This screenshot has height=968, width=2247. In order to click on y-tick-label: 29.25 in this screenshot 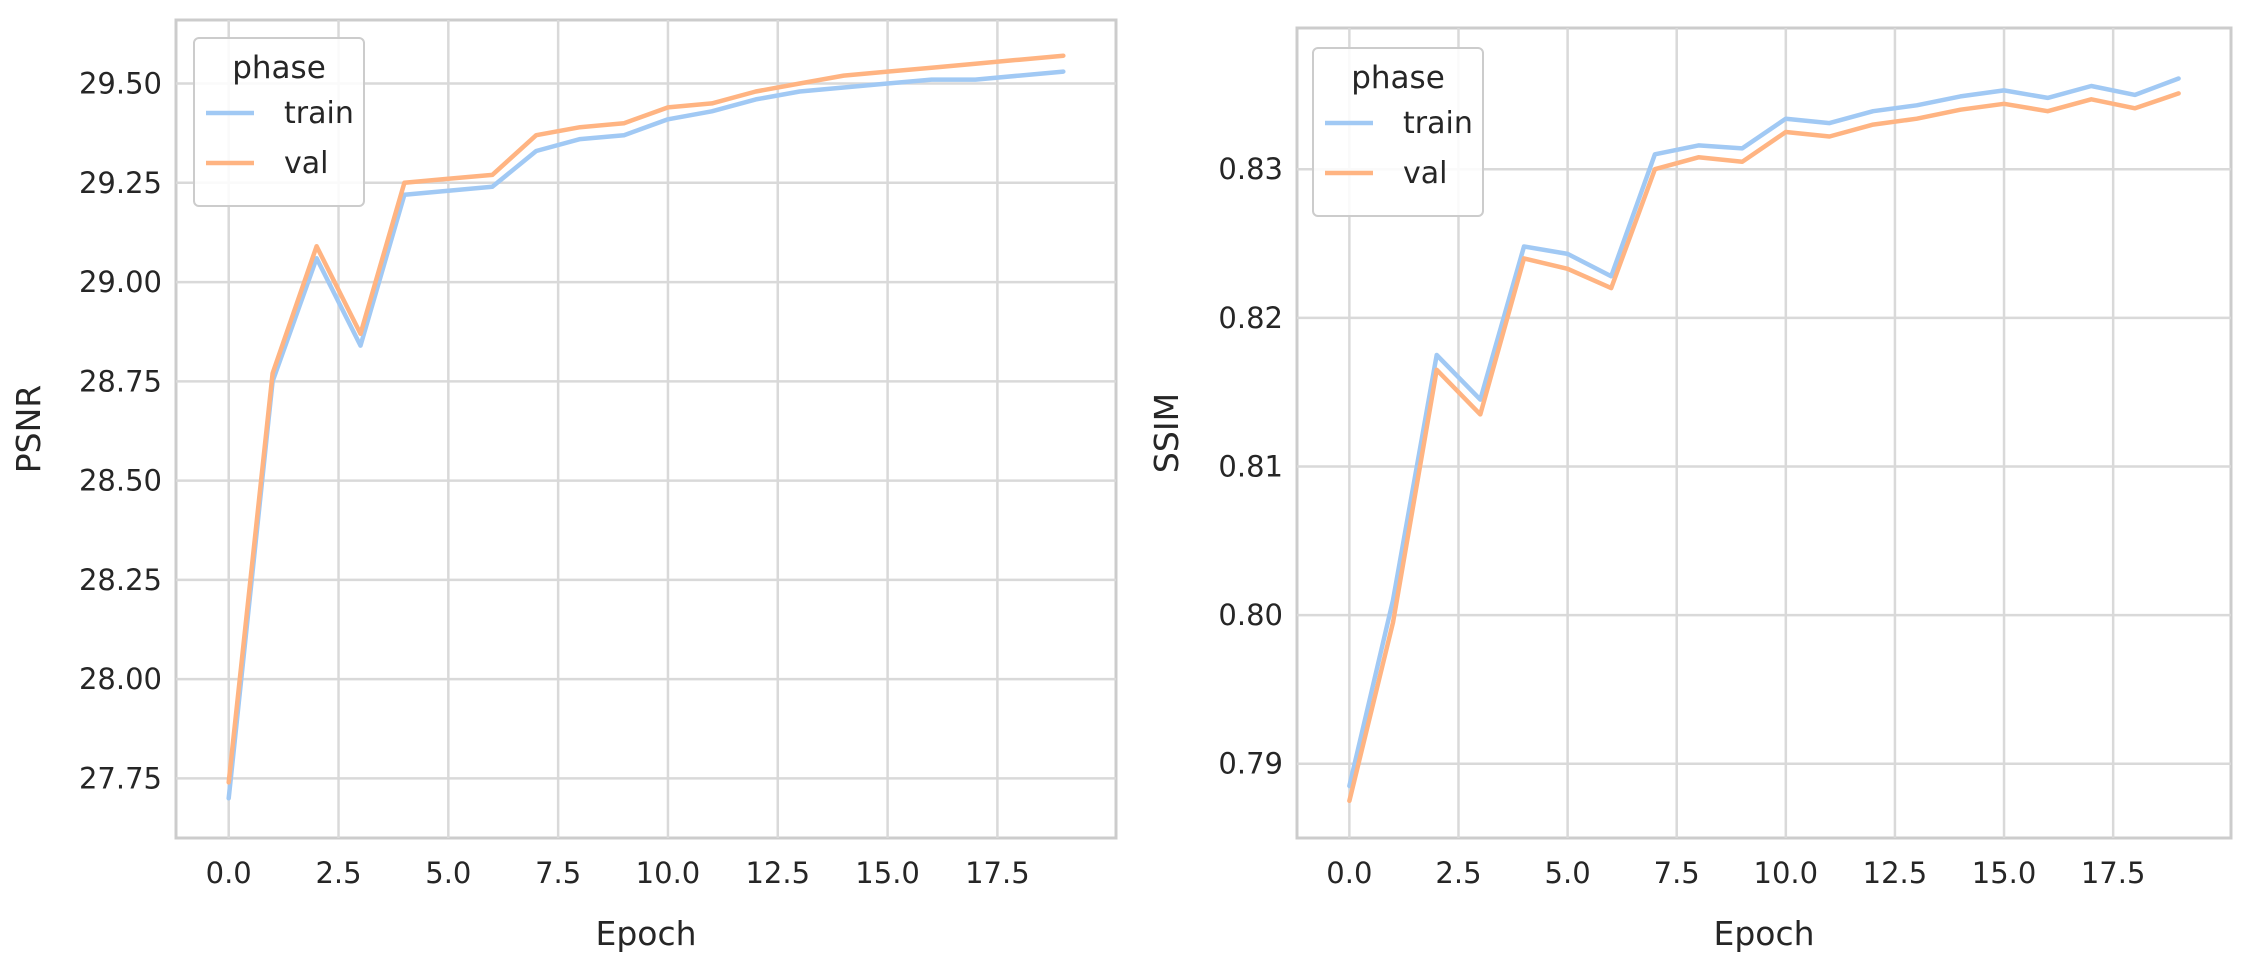, I will do `click(120, 183)`.